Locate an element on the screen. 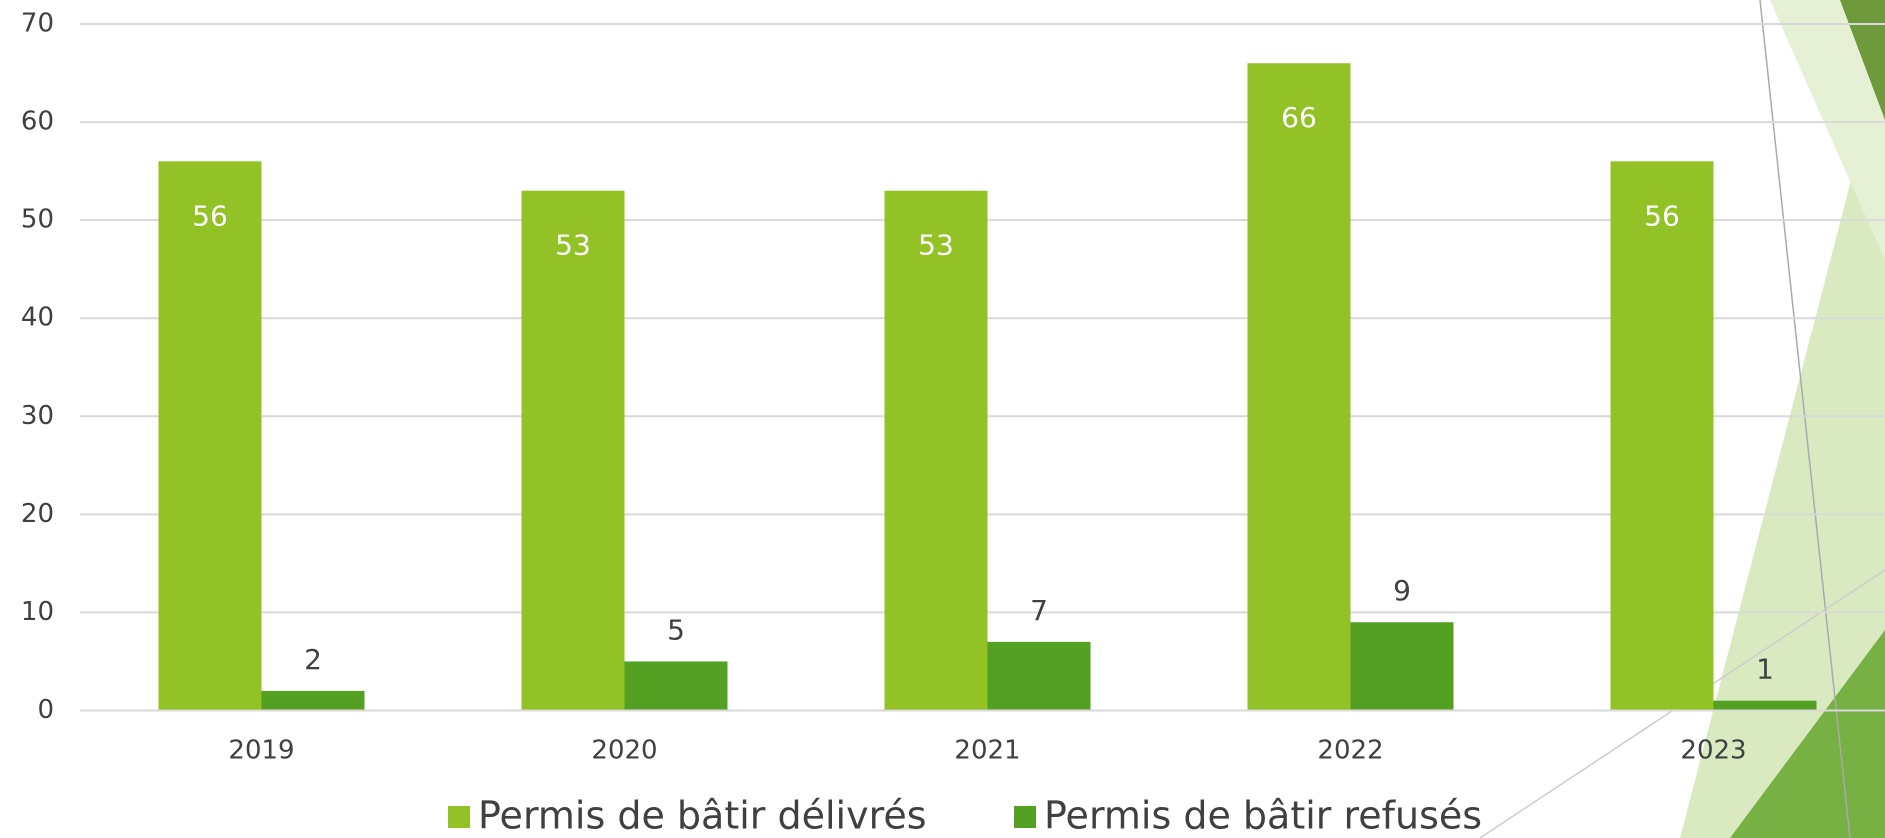 Image resolution: width=1885 pixels, height=838 pixels. data-label: 9 is located at coordinates (1402, 590).